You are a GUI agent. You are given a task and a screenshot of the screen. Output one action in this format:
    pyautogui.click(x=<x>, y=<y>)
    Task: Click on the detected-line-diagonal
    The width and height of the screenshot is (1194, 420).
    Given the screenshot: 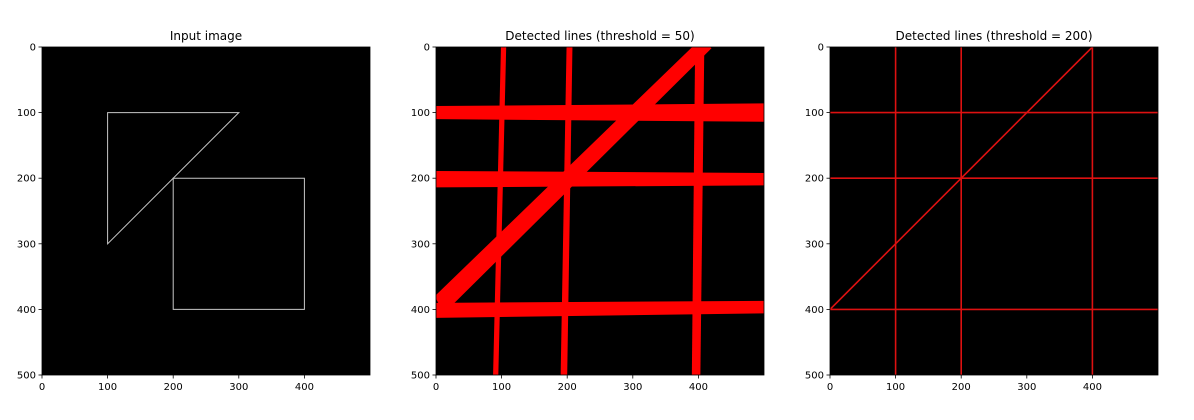 What is the action you would take?
    pyautogui.click(x=961, y=178)
    